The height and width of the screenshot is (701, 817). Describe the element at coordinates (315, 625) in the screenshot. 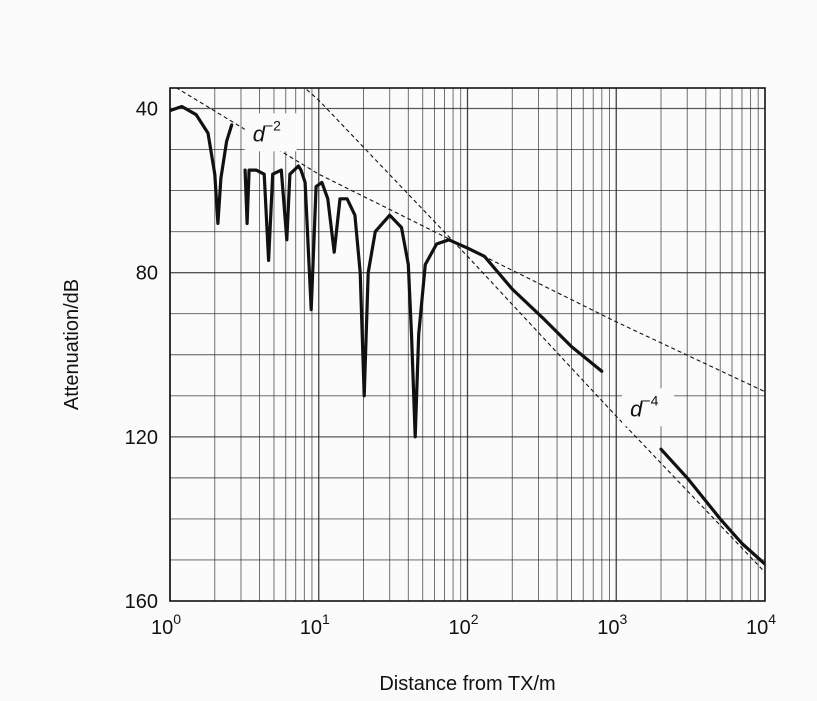

I see `x-tick-label: 10¹` at that location.